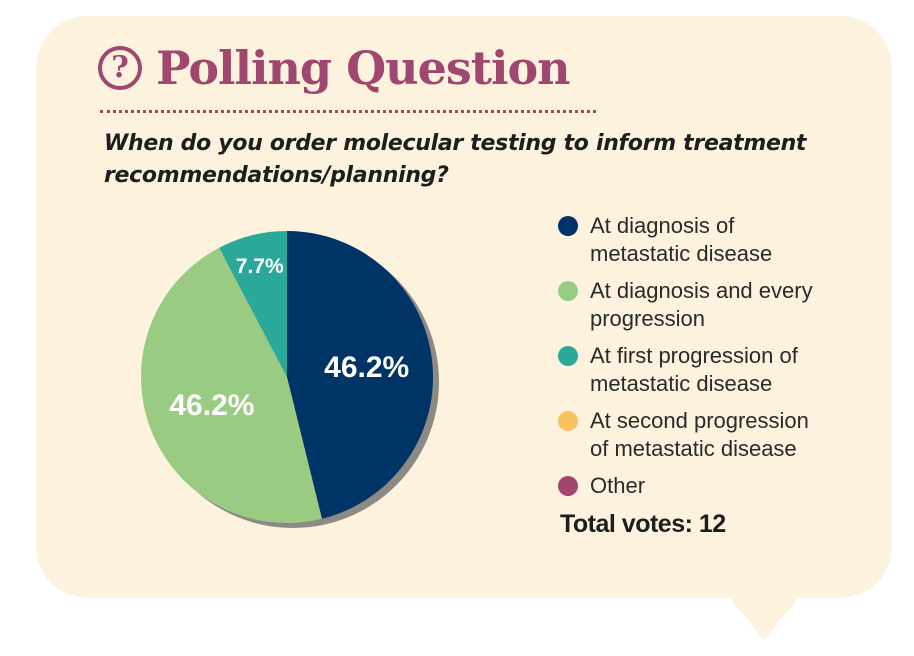 The width and height of the screenshot is (914, 656). Describe the element at coordinates (681, 239) in the screenshot. I see `legend-label: At diagnosis of metastatic disease` at that location.